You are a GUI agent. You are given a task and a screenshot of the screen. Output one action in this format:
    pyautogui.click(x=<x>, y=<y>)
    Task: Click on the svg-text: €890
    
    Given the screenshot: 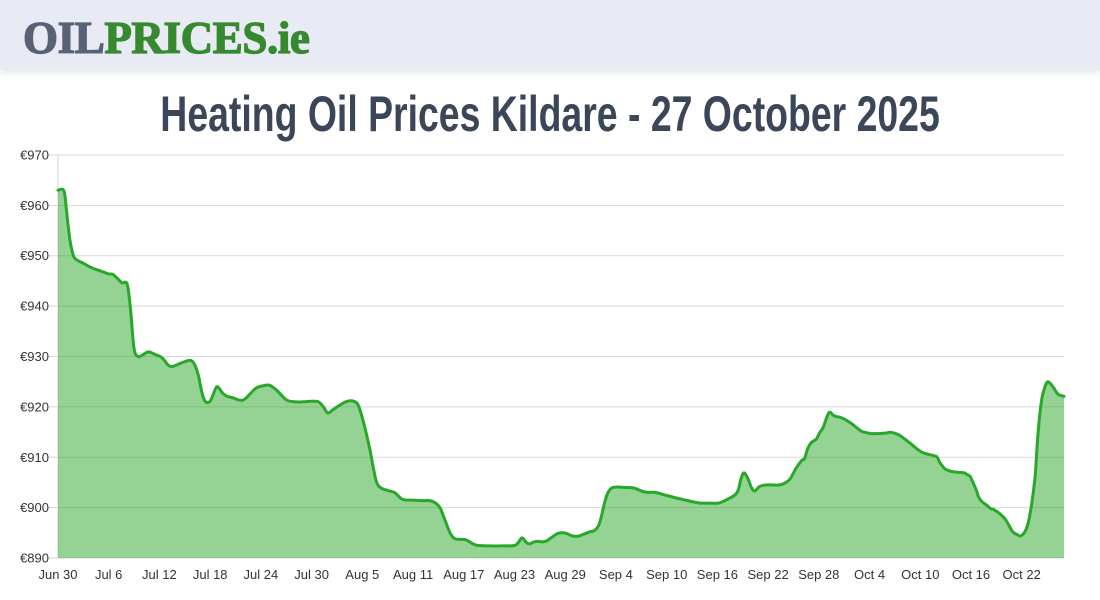 What is the action you would take?
    pyautogui.click(x=34, y=558)
    